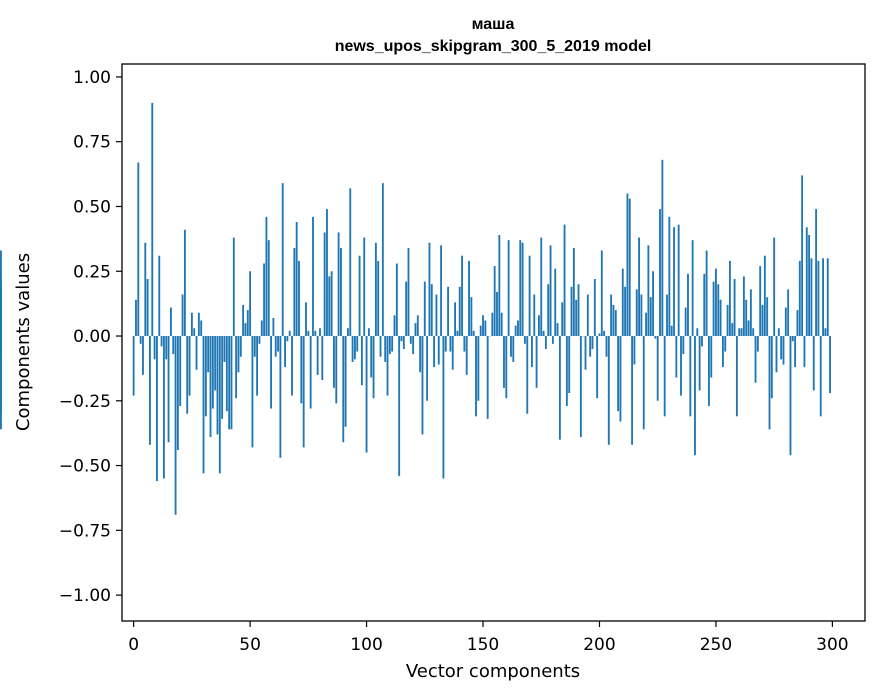 The height and width of the screenshot is (696, 880). I want to click on chart-subtitle: news_upos_skipgram_300_5_2019 model, so click(493, 46).